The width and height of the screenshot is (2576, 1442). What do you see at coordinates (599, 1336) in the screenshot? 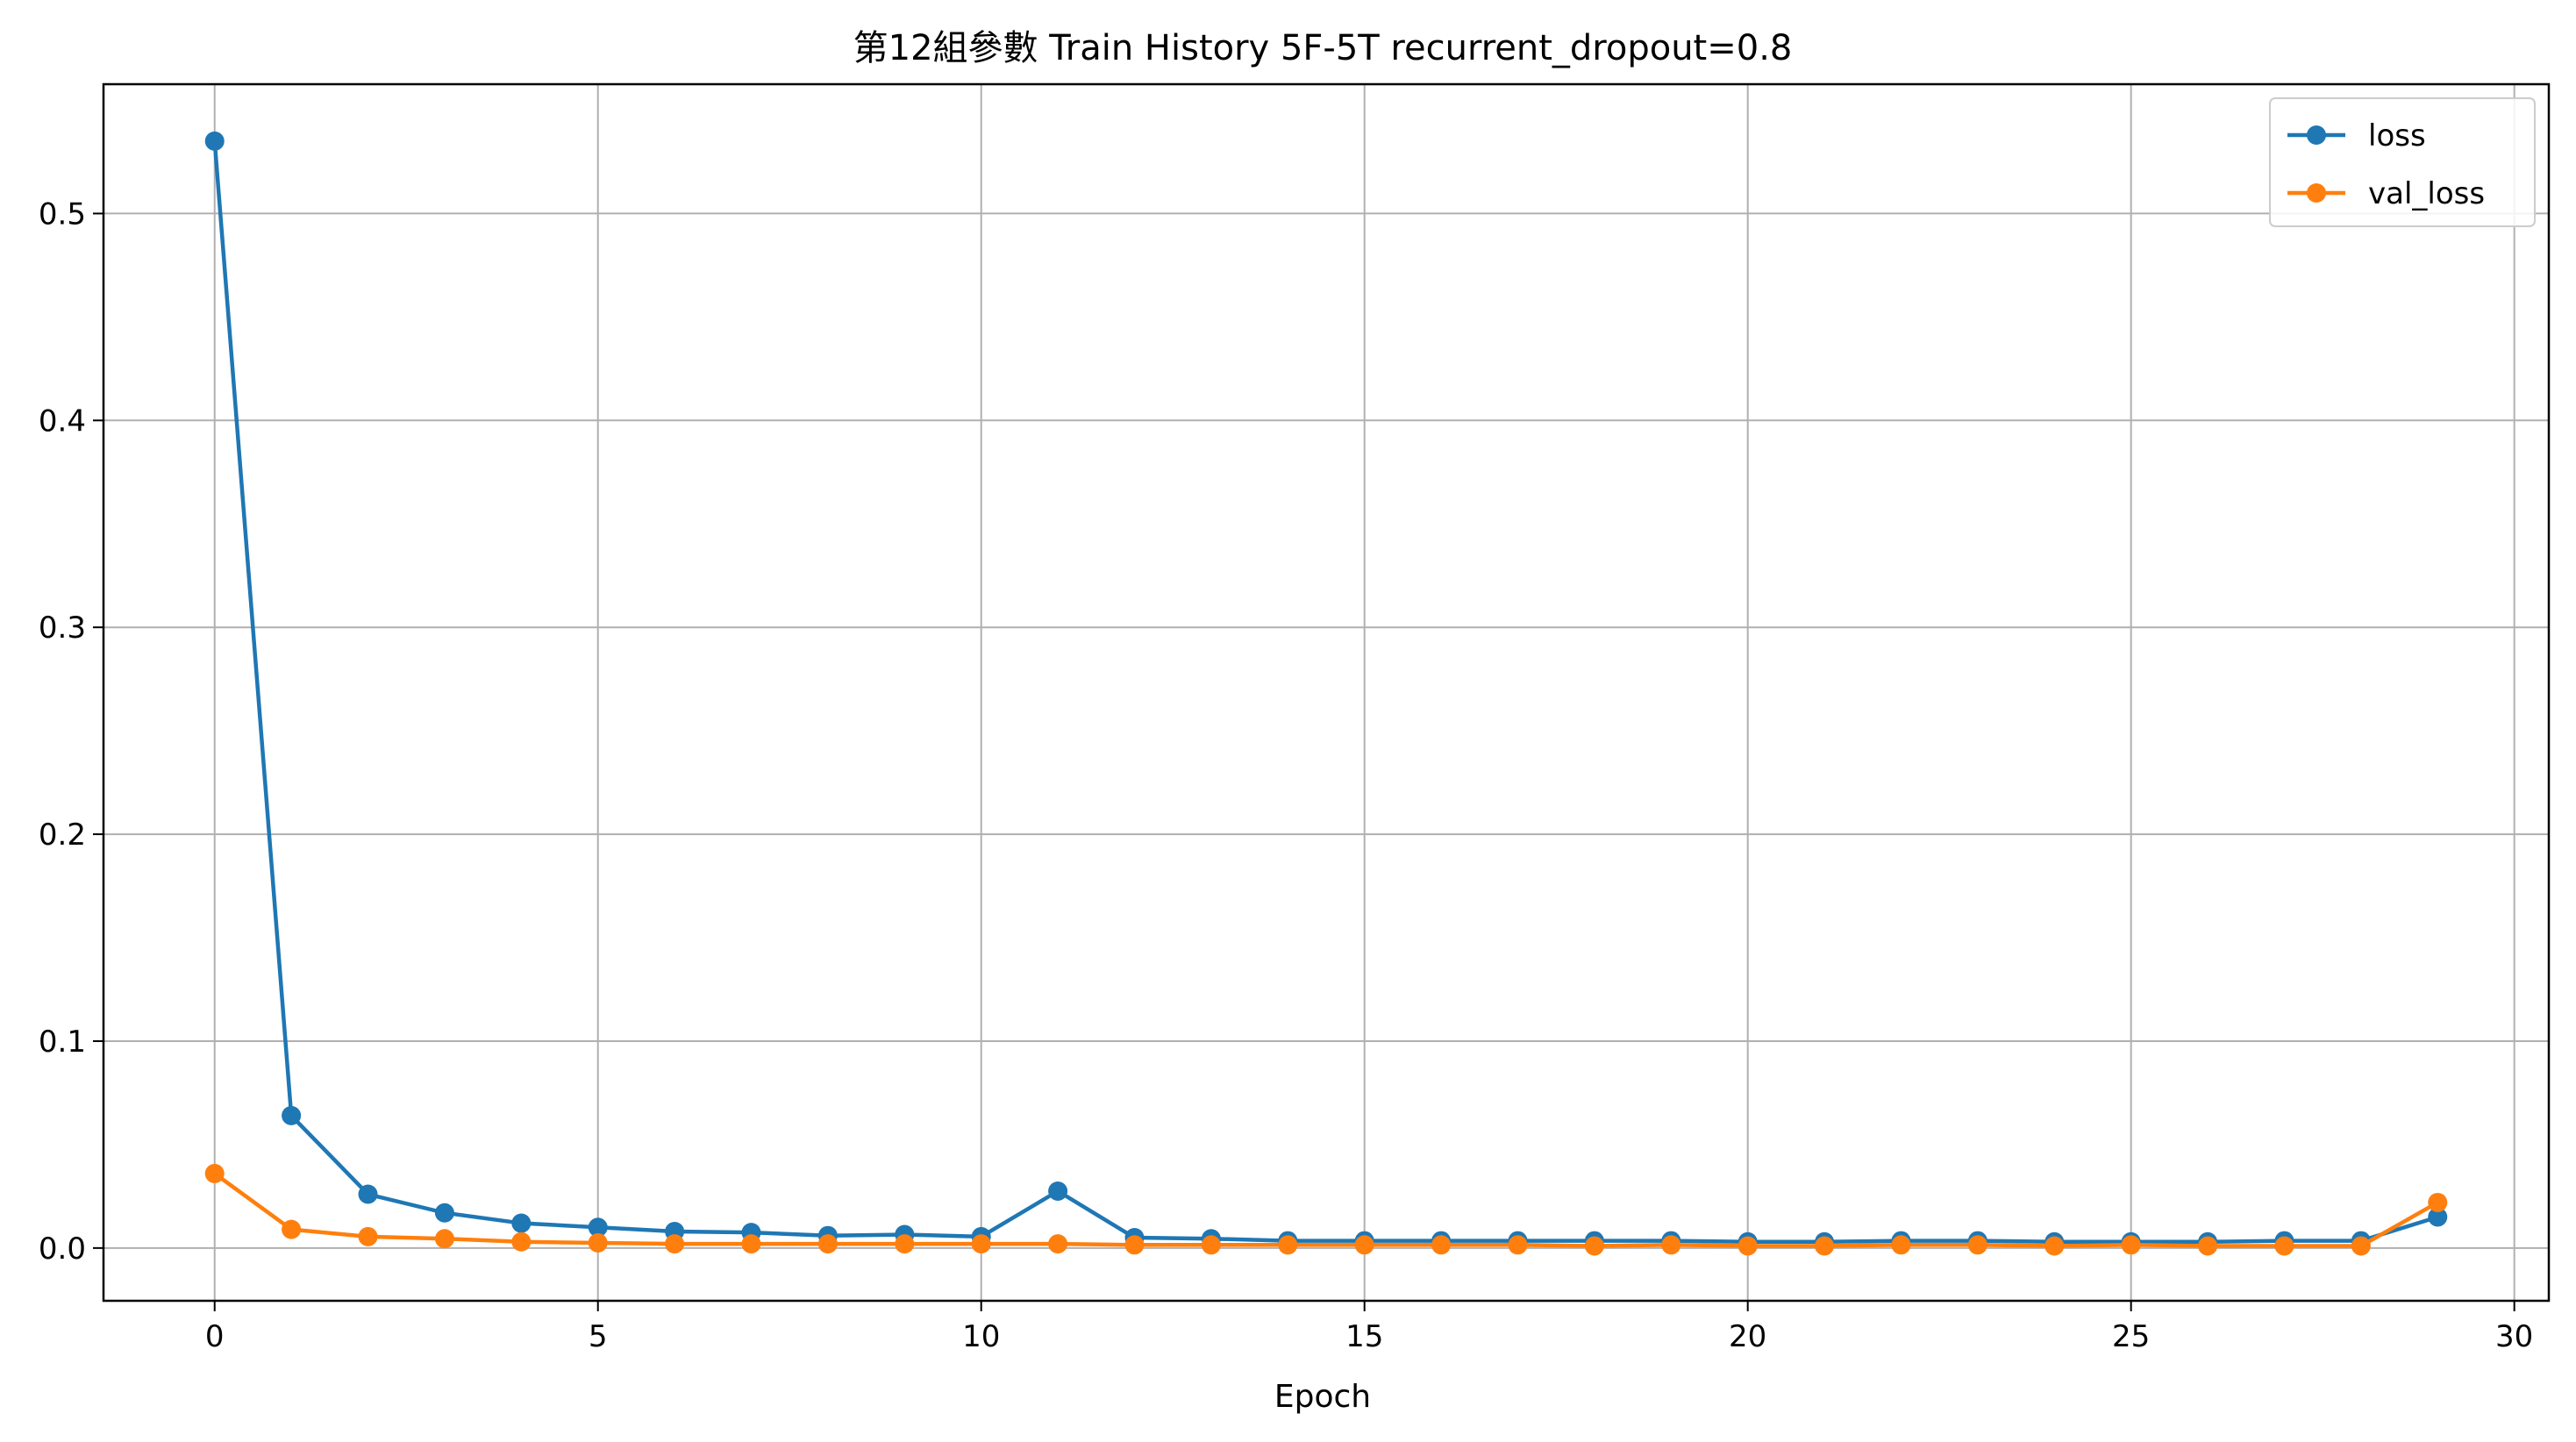
I see `x-tick-label: 5` at bounding box center [599, 1336].